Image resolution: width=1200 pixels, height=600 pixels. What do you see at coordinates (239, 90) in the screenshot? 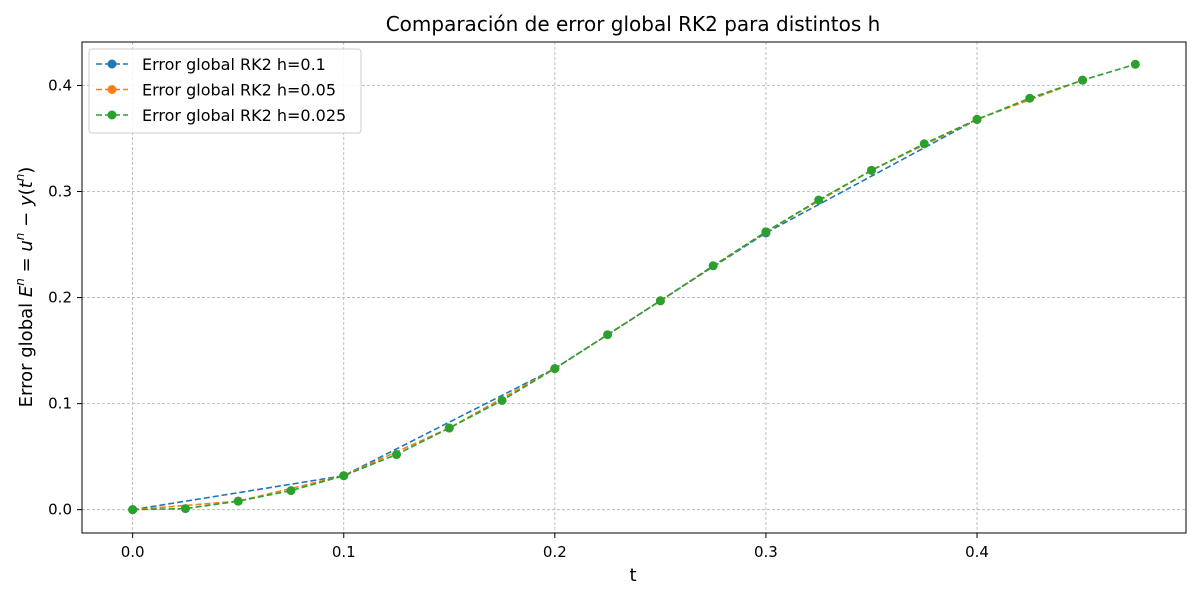
I see `legend-label: Error global RK2 h=0.05` at bounding box center [239, 90].